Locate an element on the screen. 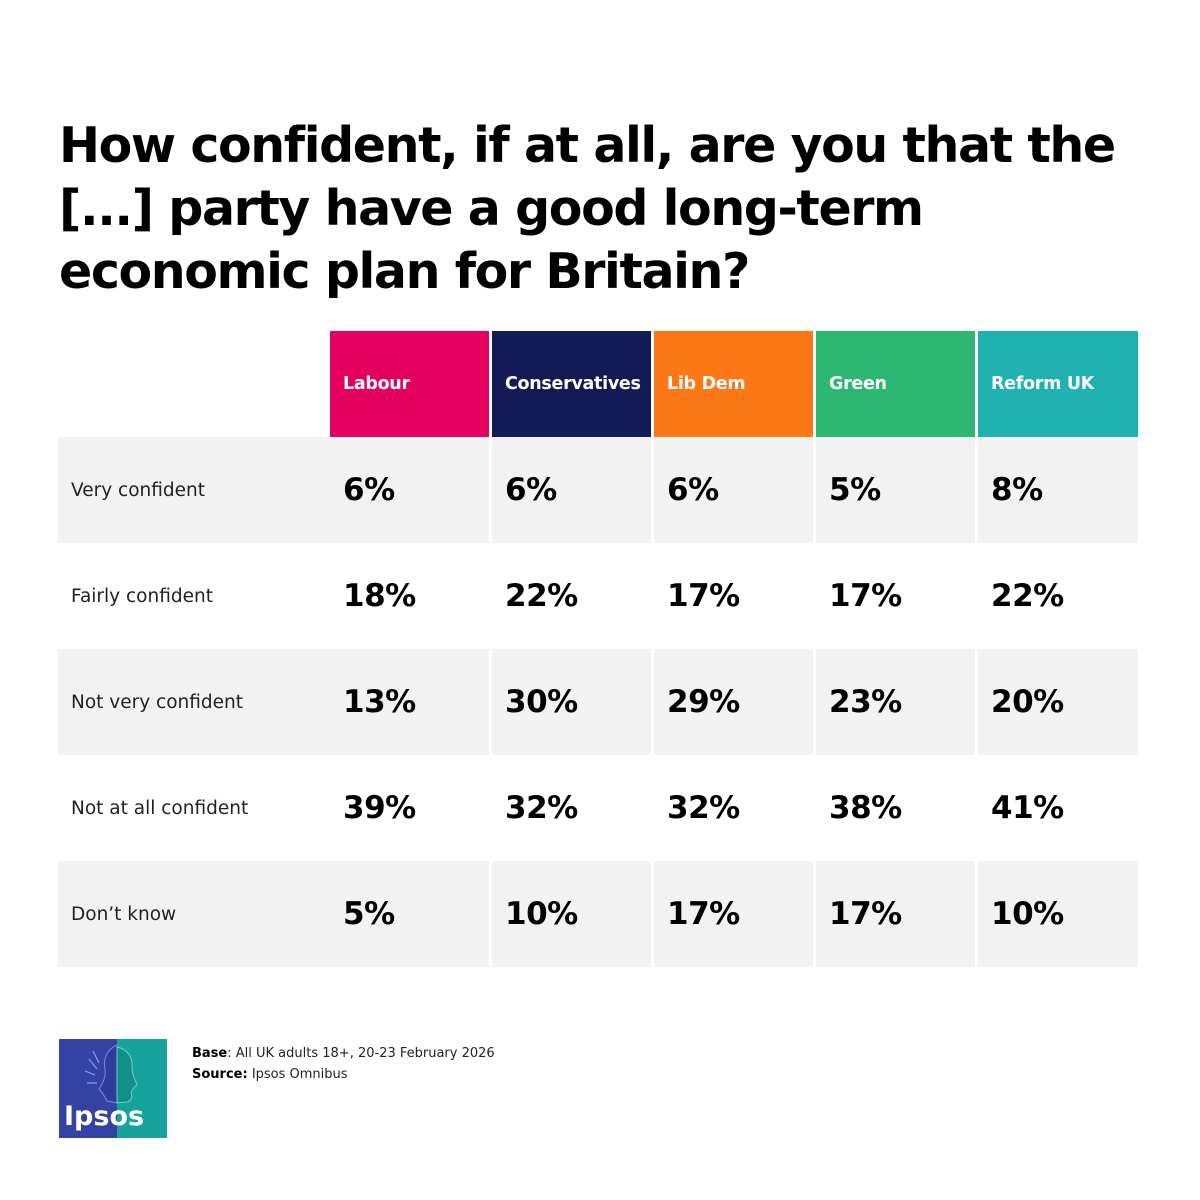  row-label: Fairly confident is located at coordinates (142, 596).